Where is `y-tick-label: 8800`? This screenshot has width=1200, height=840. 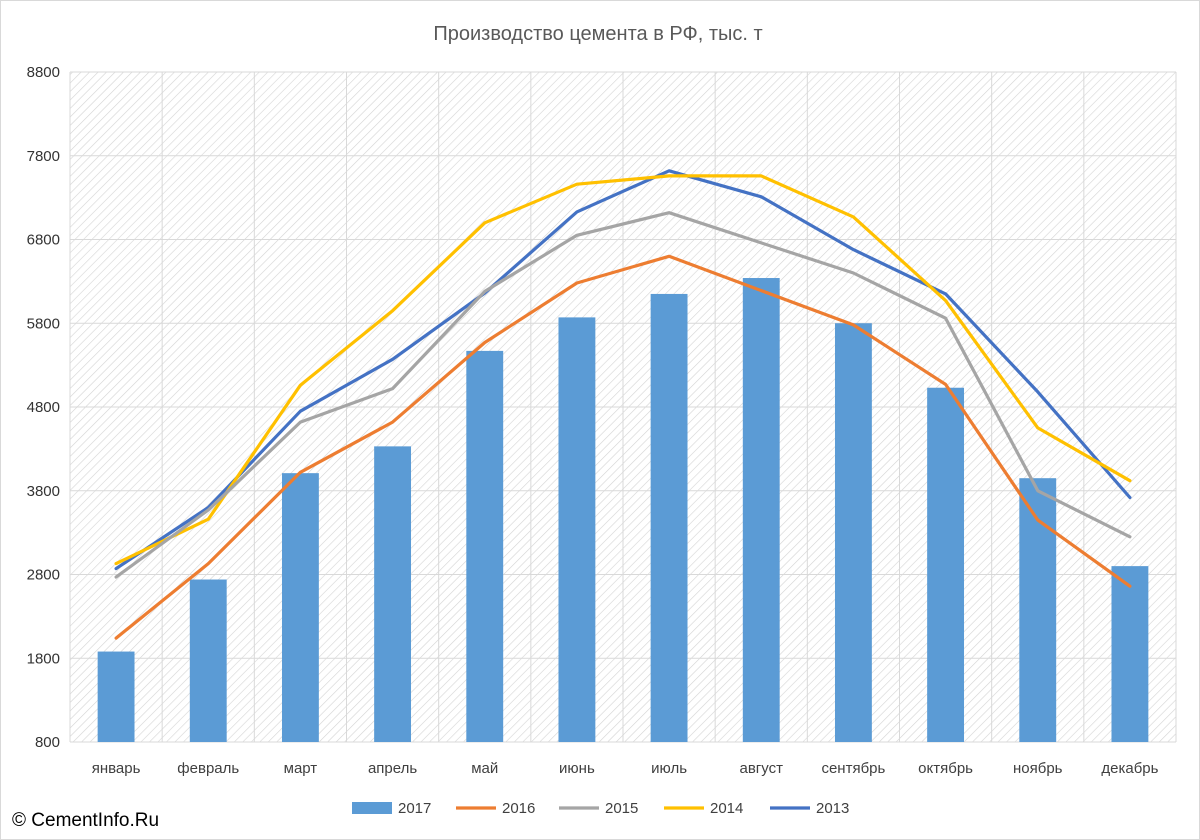 y-tick-label: 8800 is located at coordinates (43, 72).